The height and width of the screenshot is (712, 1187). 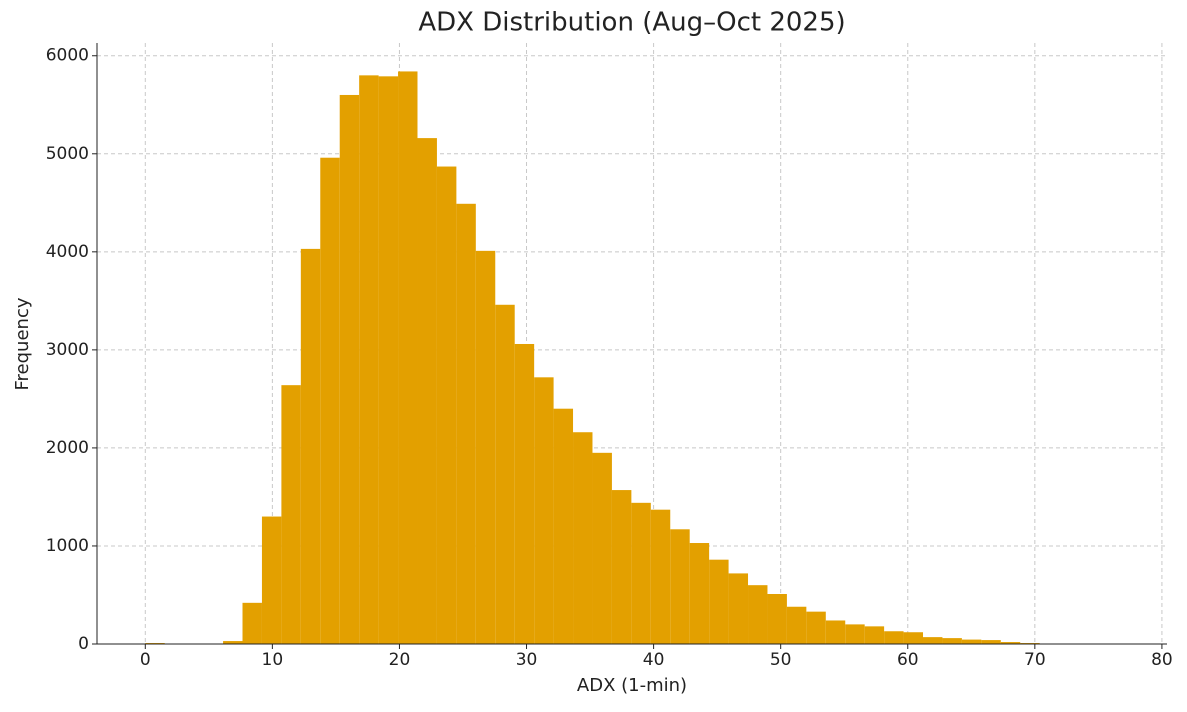 What do you see at coordinates (631, 23) in the screenshot?
I see `chart-title: ADX Distribution (Aug–Oct 2025)` at bounding box center [631, 23].